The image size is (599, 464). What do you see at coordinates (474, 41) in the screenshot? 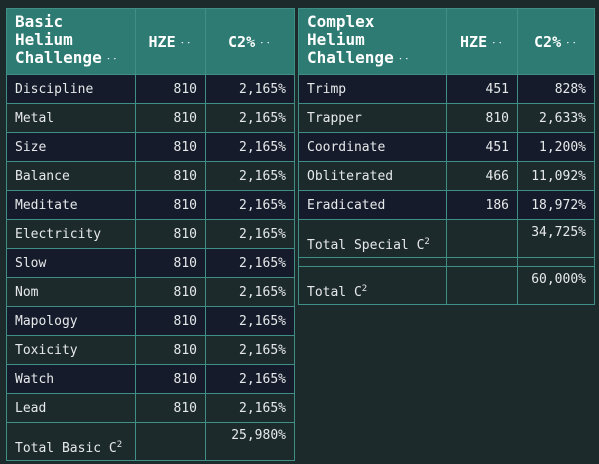
I see `complex-hze-label: HZE` at bounding box center [474, 41].